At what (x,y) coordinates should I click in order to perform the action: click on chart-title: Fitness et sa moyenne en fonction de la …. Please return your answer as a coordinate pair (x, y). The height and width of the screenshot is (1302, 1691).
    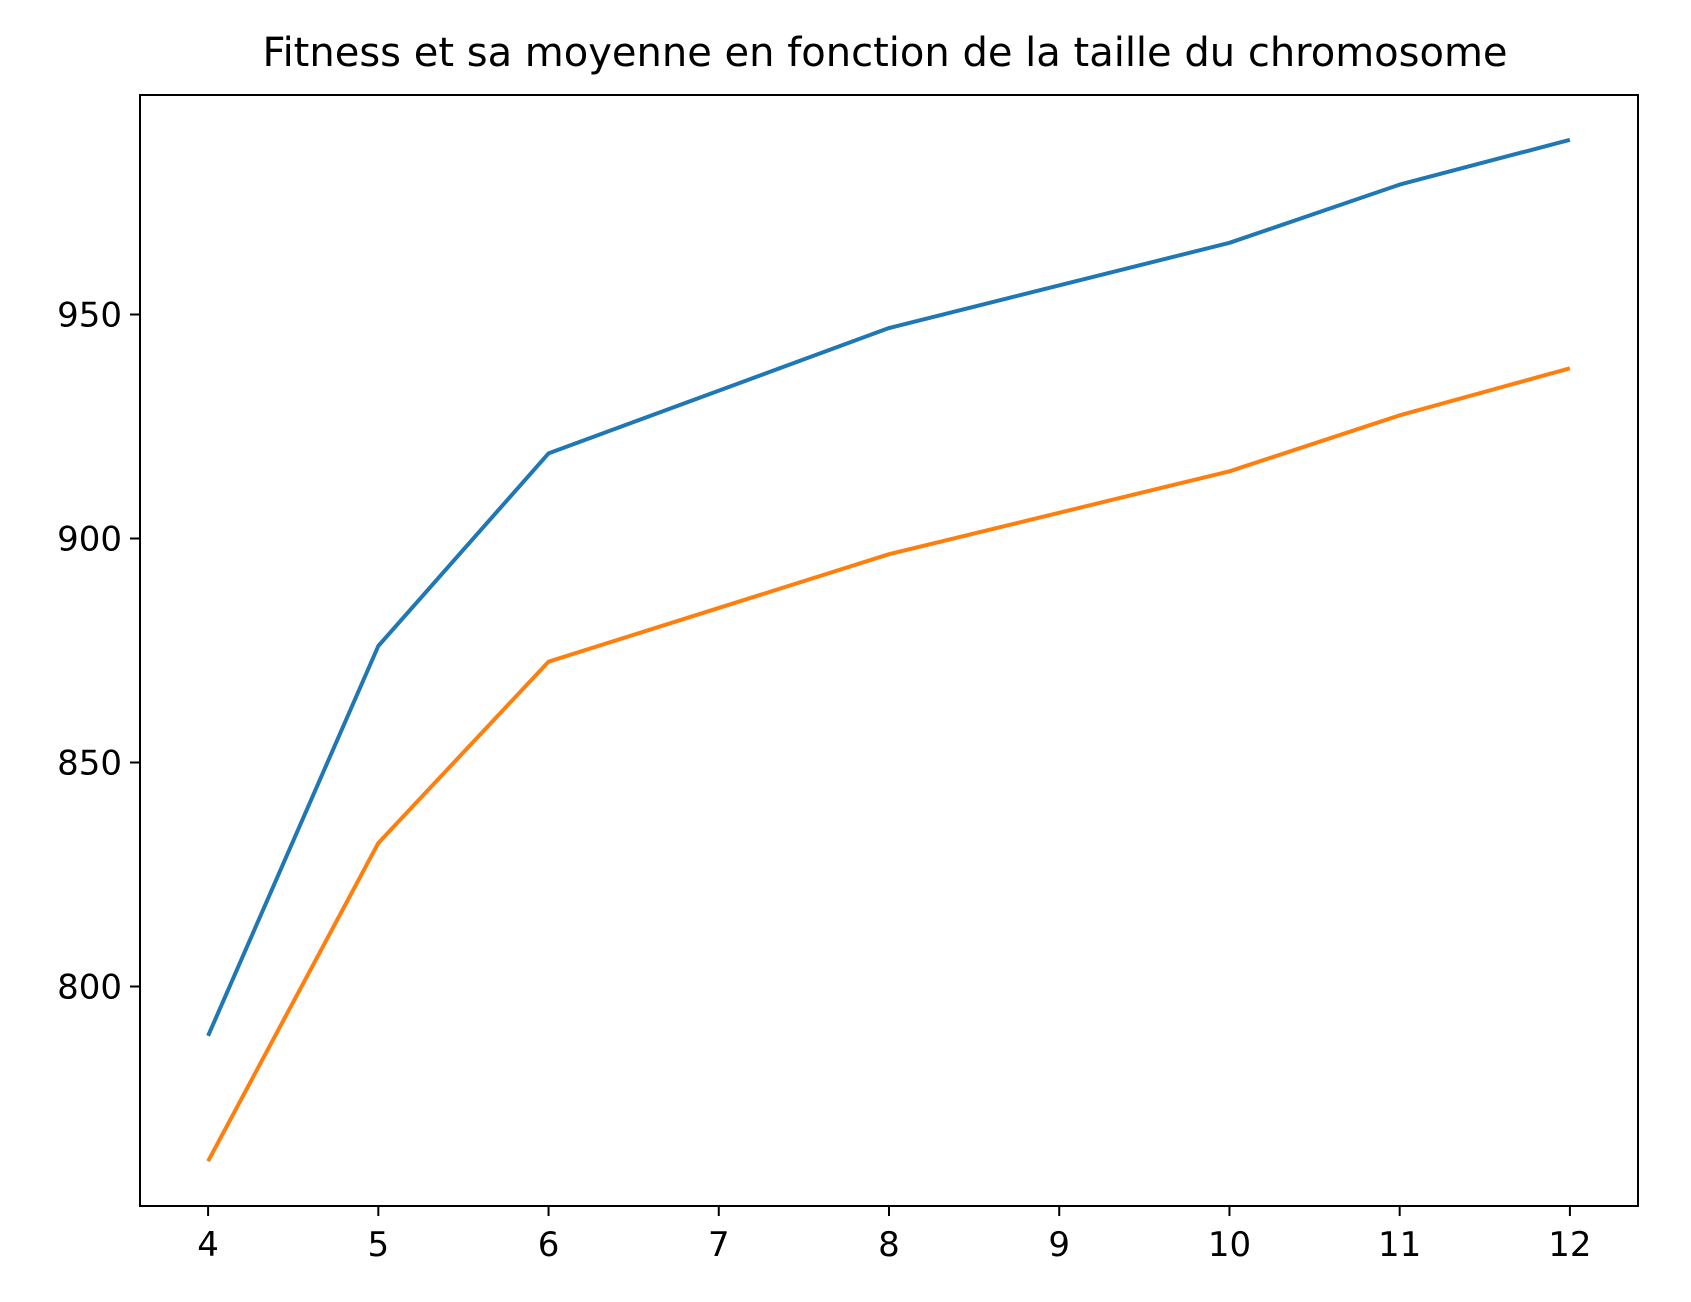
    Looking at the image, I should click on (884, 53).